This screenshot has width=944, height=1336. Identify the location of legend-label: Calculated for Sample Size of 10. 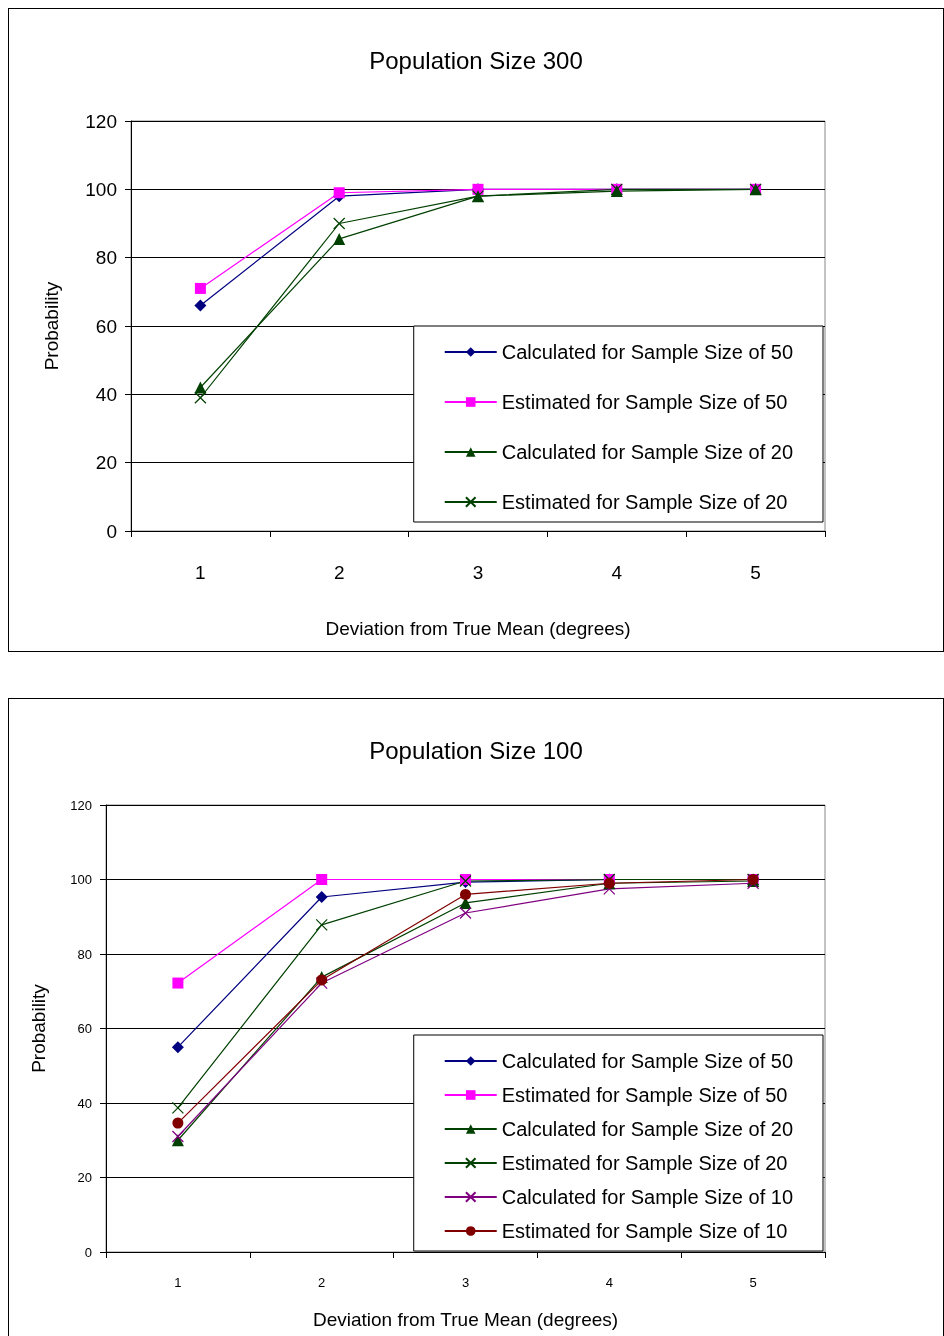
(647, 1197).